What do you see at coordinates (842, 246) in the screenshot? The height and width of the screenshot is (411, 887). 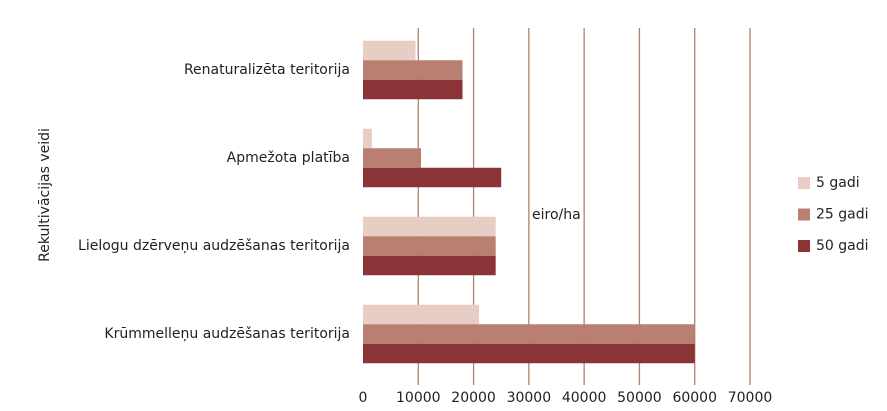 I see `legend-label: 50 gadi` at bounding box center [842, 246].